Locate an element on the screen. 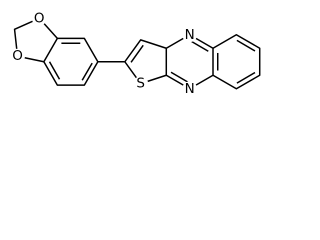  atom-label: S is located at coordinates (140, 84).